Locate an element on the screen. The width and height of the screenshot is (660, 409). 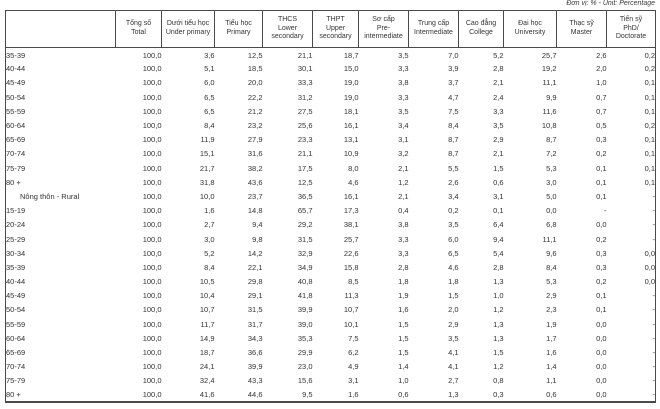
cell: 10,7 is located at coordinates (207, 310).